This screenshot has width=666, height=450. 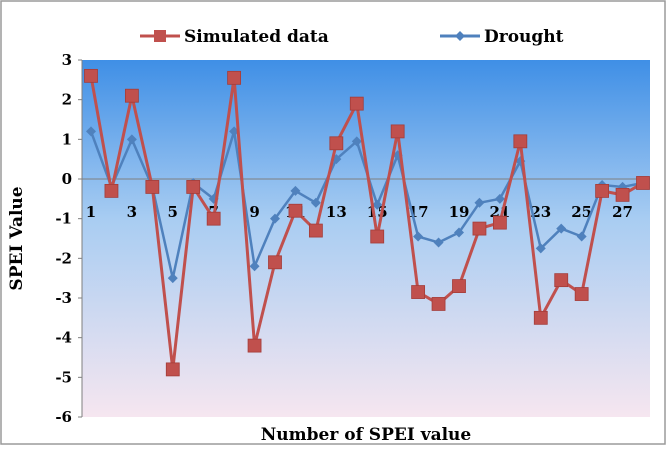 What do you see at coordinates (256, 37) in the screenshot?
I see `legend-label: Simulated data` at bounding box center [256, 37].